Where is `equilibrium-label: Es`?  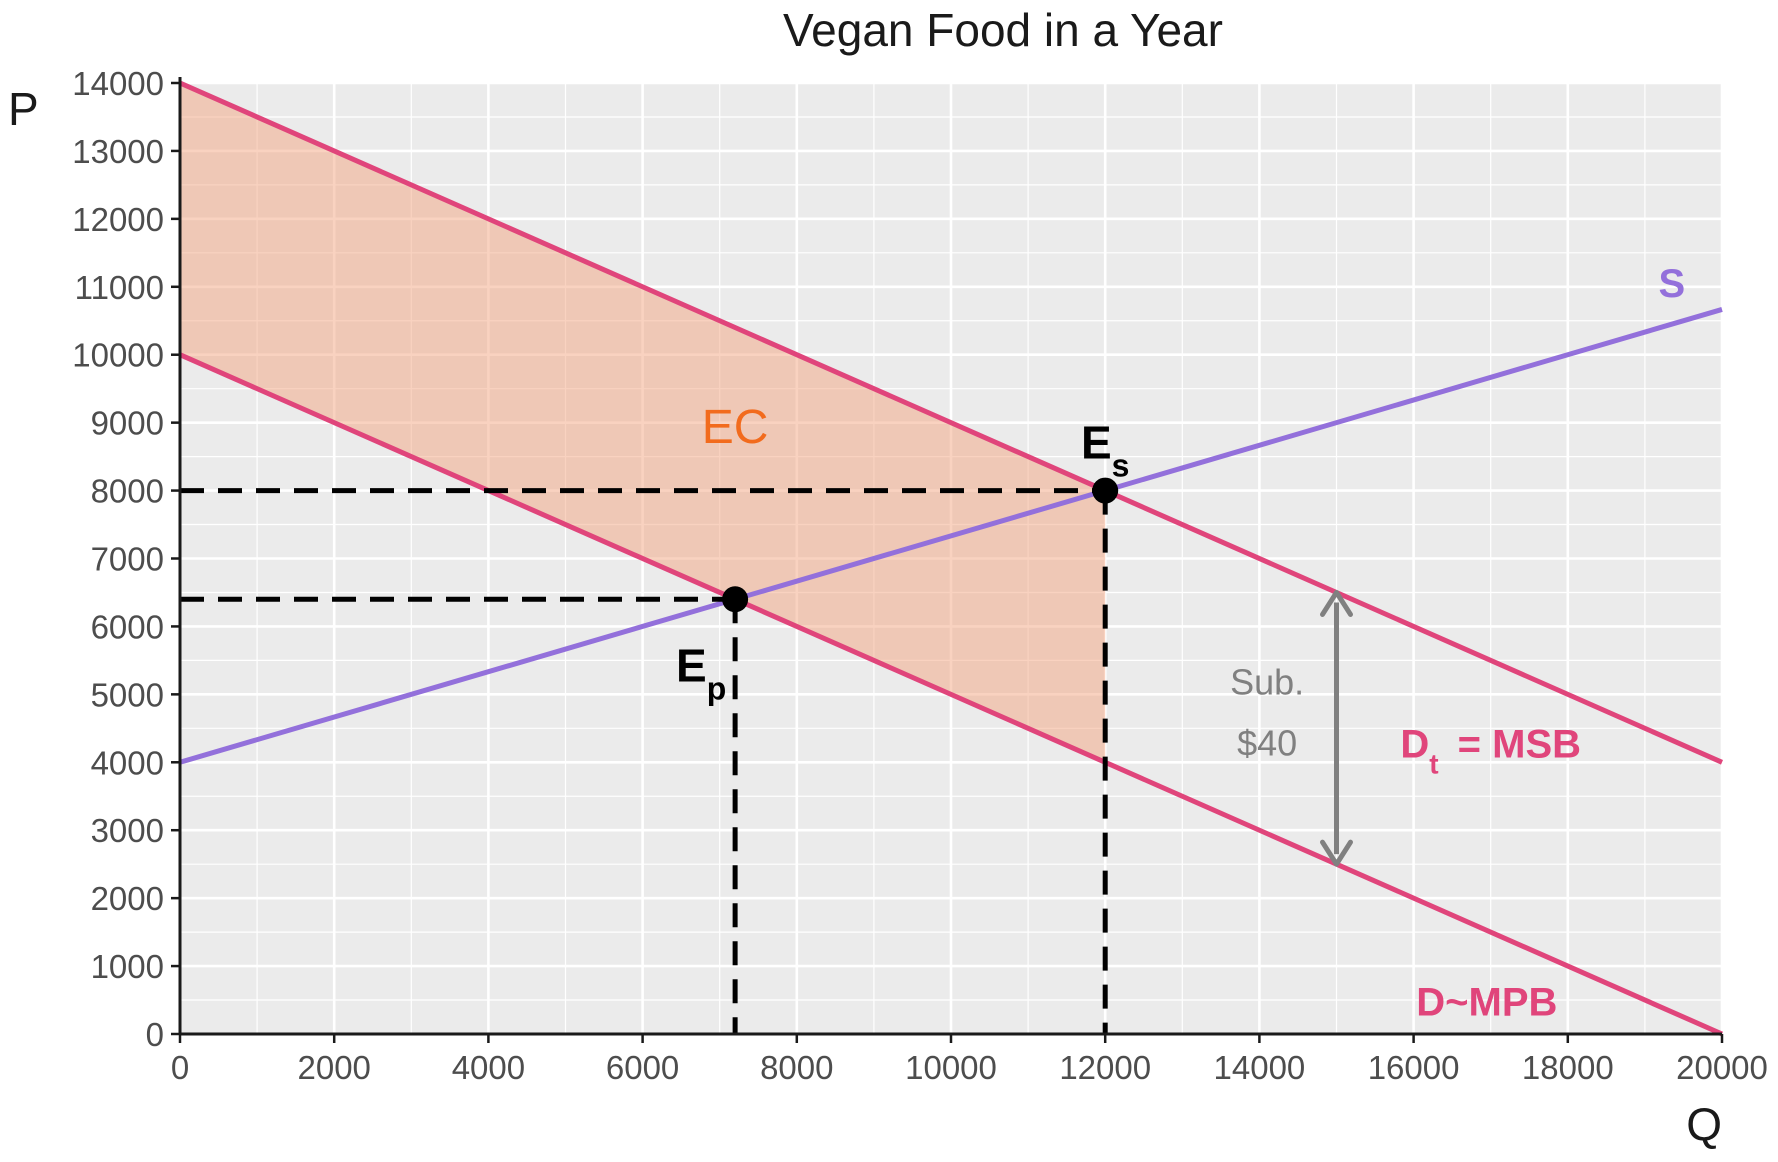 equilibrium-label: Es is located at coordinates (1105, 450).